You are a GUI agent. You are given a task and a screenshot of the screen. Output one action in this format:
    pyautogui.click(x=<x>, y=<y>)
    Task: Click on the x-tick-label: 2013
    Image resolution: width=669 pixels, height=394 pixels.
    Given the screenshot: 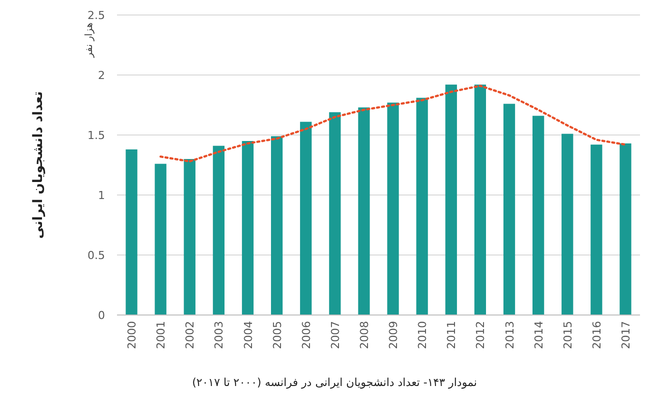 What is the action you would take?
    pyautogui.click(x=509, y=335)
    